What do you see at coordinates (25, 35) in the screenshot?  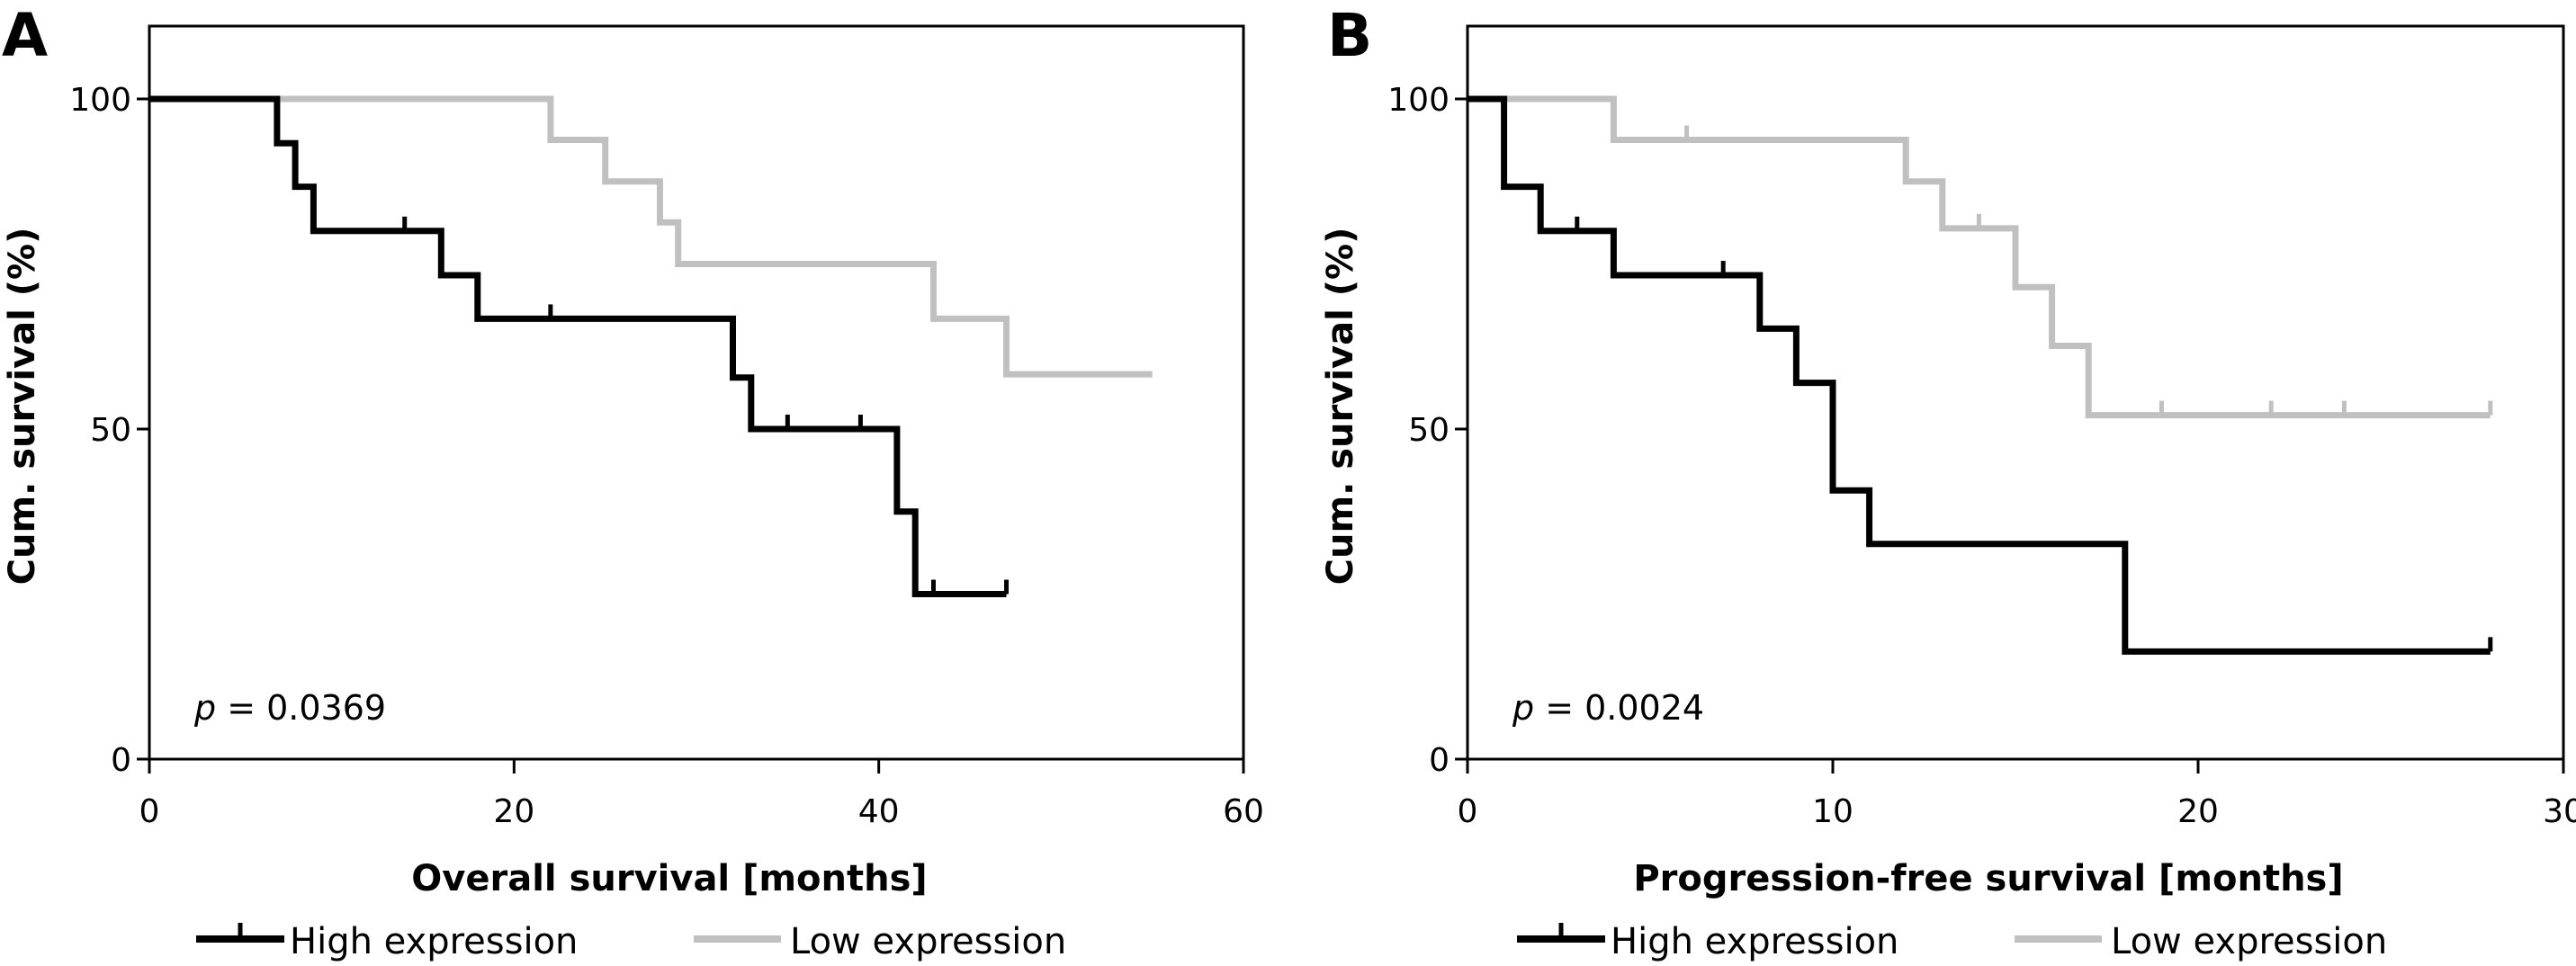 I see `panel-label: A` at bounding box center [25, 35].